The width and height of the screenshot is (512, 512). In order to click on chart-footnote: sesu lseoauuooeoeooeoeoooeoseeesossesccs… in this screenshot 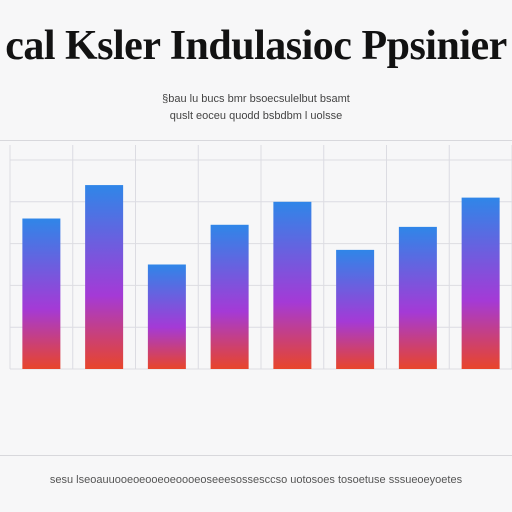, I will do `click(256, 480)`.